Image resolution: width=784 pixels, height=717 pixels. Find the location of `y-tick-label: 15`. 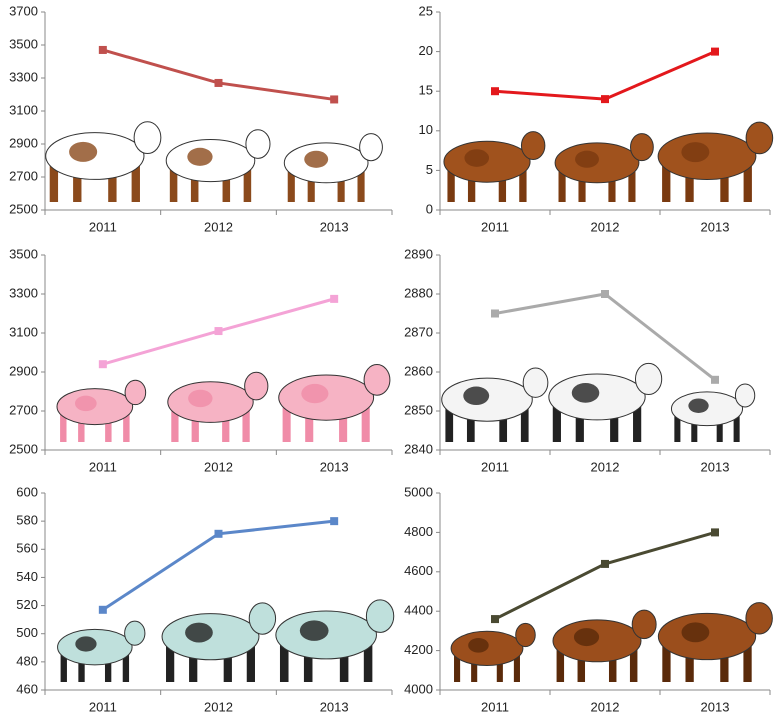

y-tick-label: 15 is located at coordinates (426, 90).